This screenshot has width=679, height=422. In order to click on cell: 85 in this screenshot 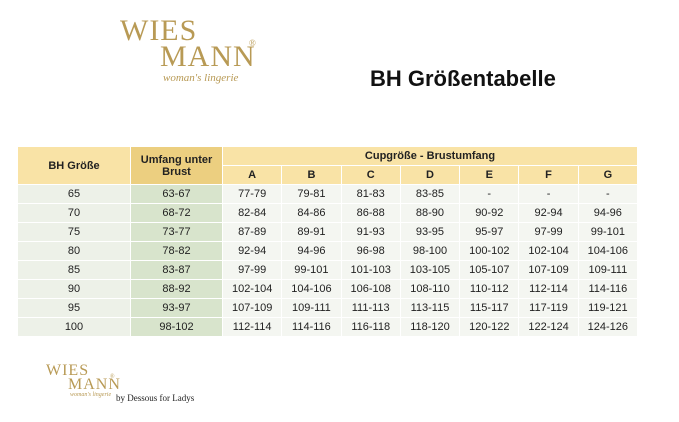, I will do `click(74, 270)`.